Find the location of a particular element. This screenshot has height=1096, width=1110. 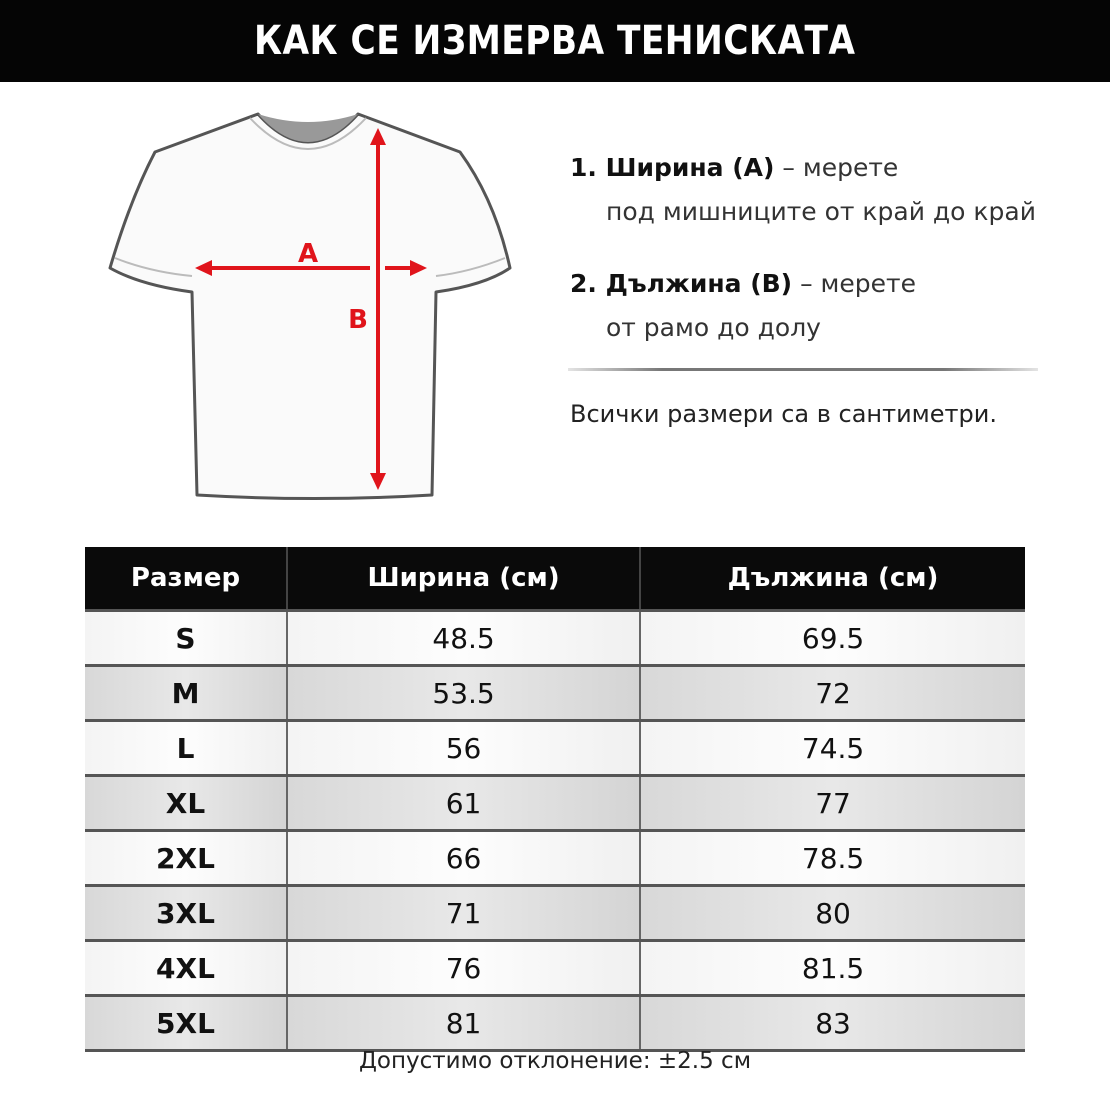

table-row: M 53.5 72 is located at coordinates (555, 692).